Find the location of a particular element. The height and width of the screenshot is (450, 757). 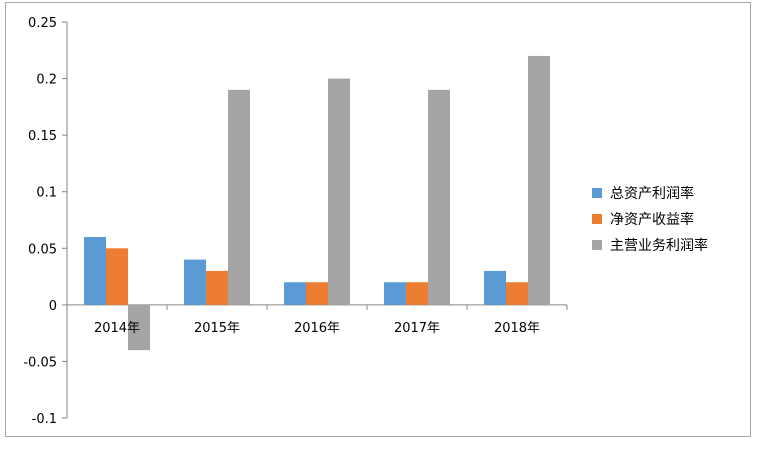

x-tick-label: 2017年 is located at coordinates (417, 328).